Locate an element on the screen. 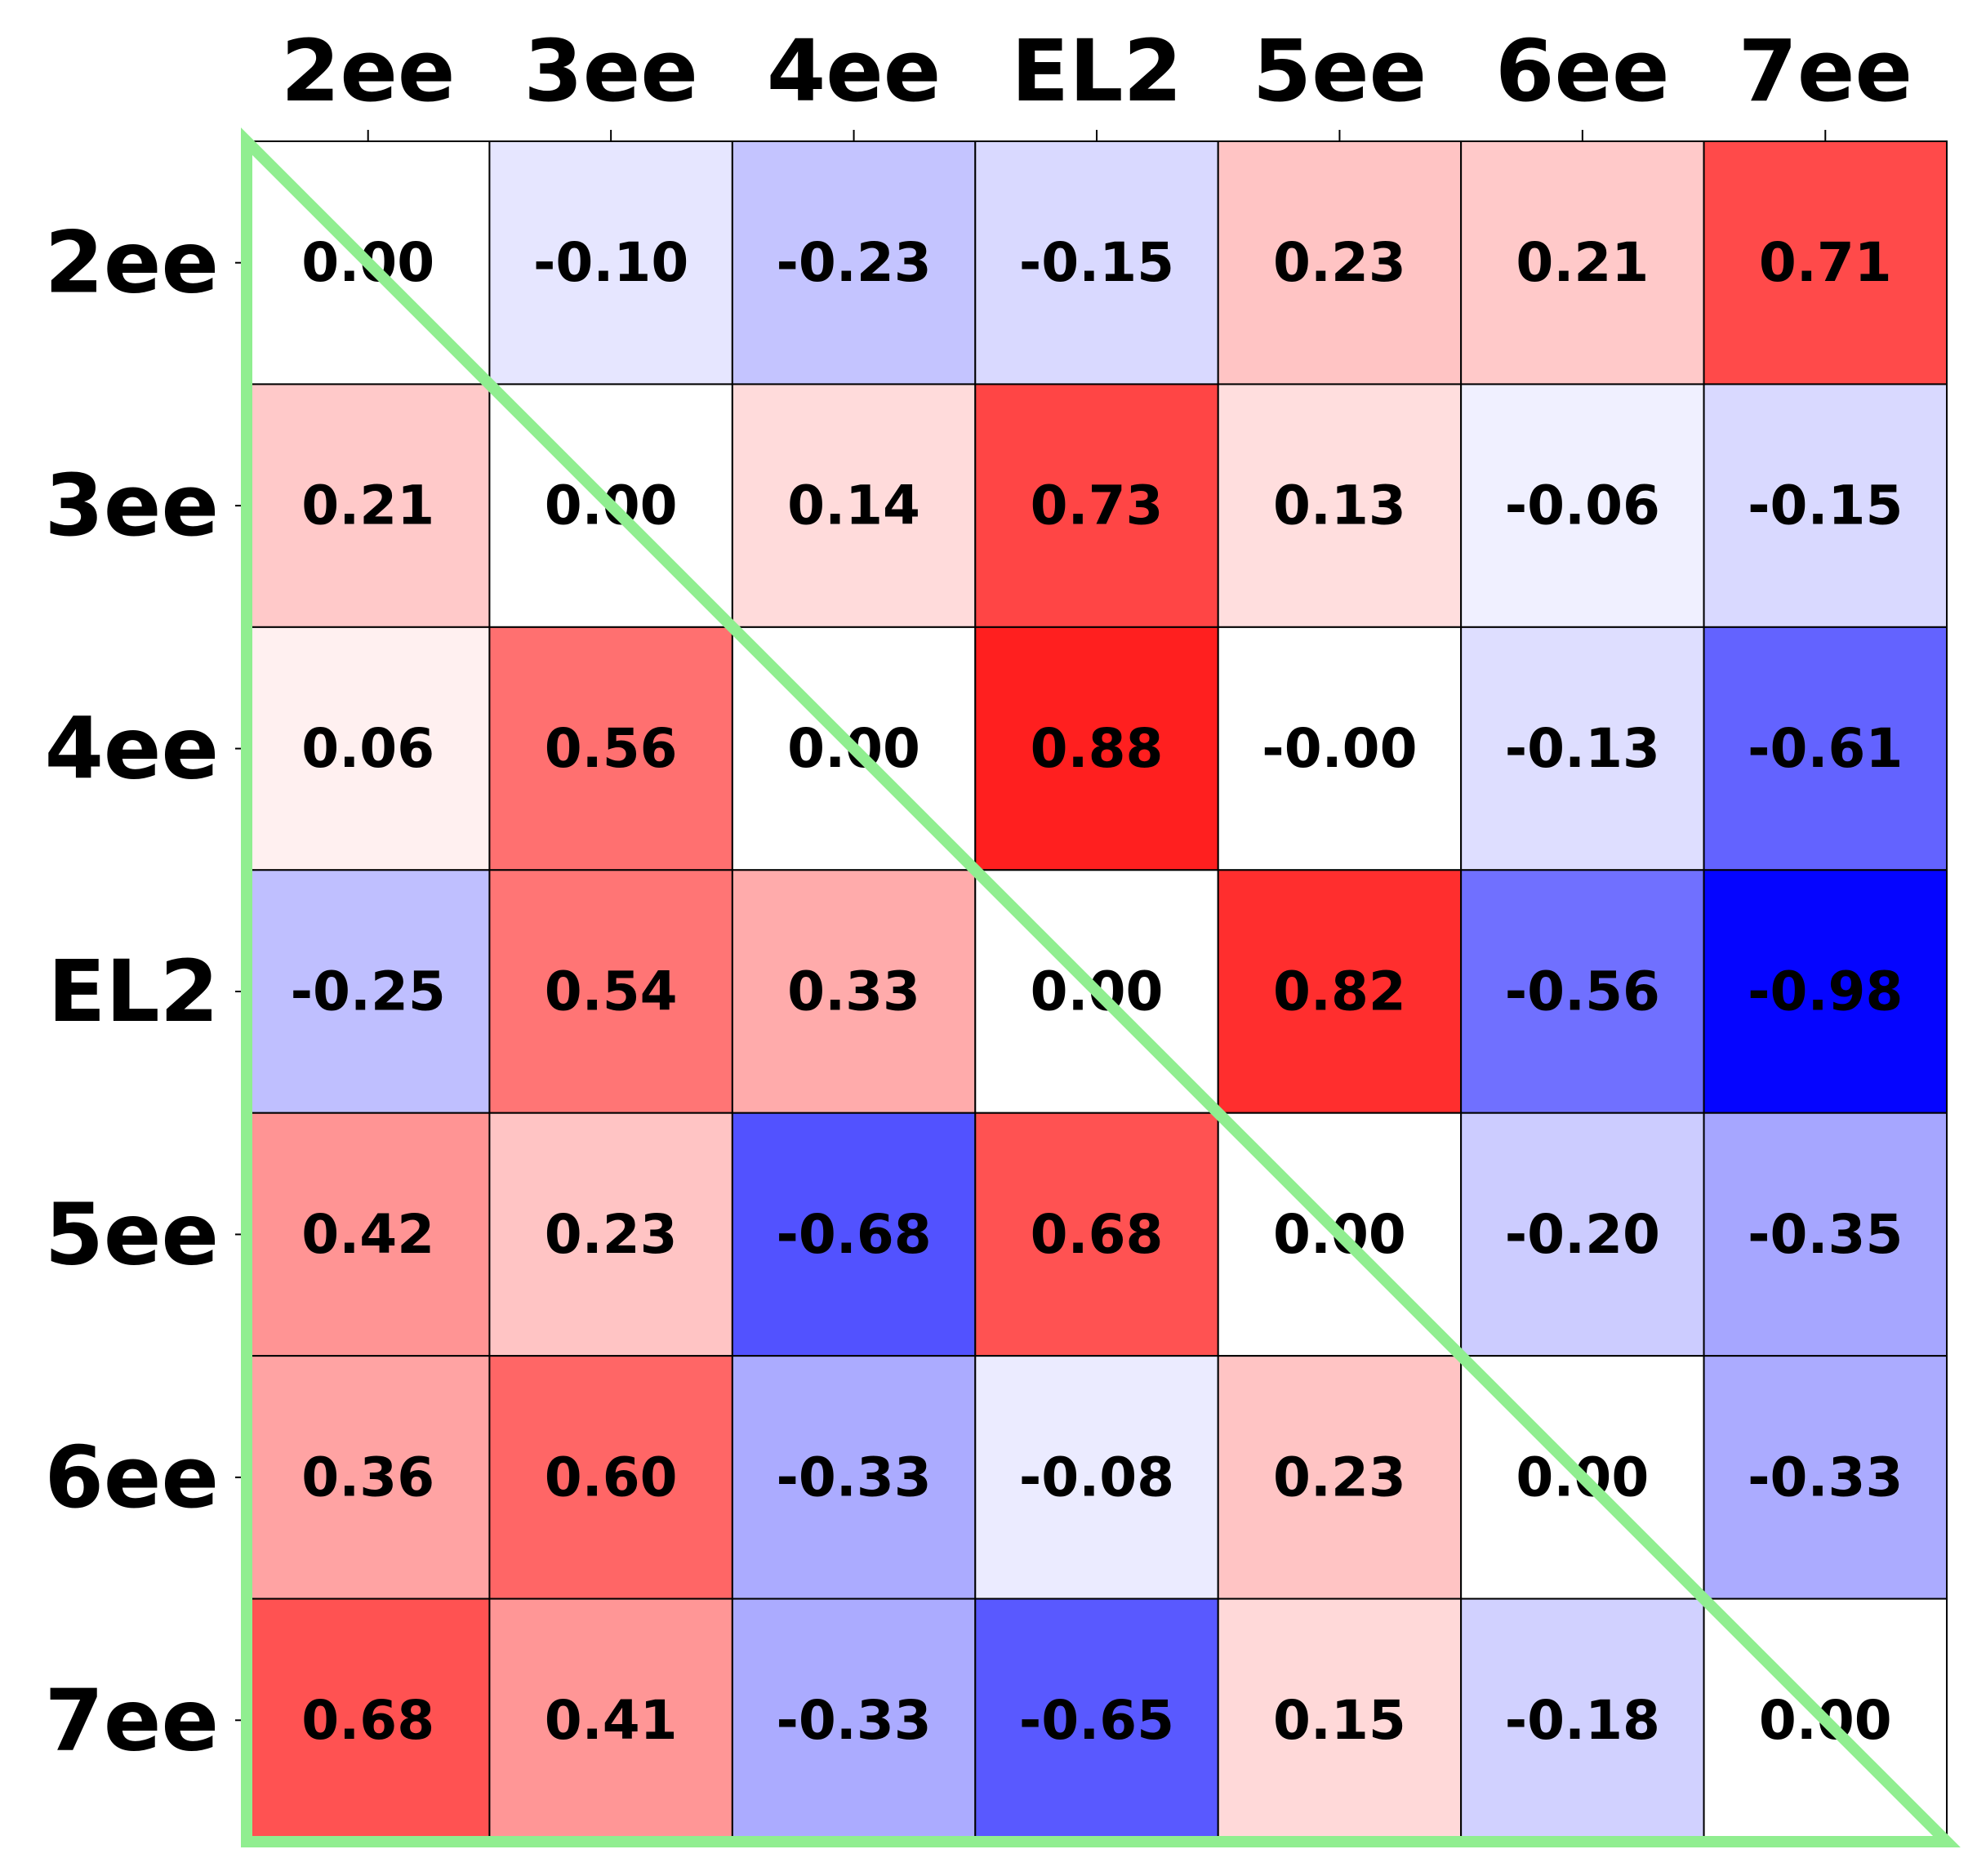  cell-value-label: -0.98 is located at coordinates (1825, 991).